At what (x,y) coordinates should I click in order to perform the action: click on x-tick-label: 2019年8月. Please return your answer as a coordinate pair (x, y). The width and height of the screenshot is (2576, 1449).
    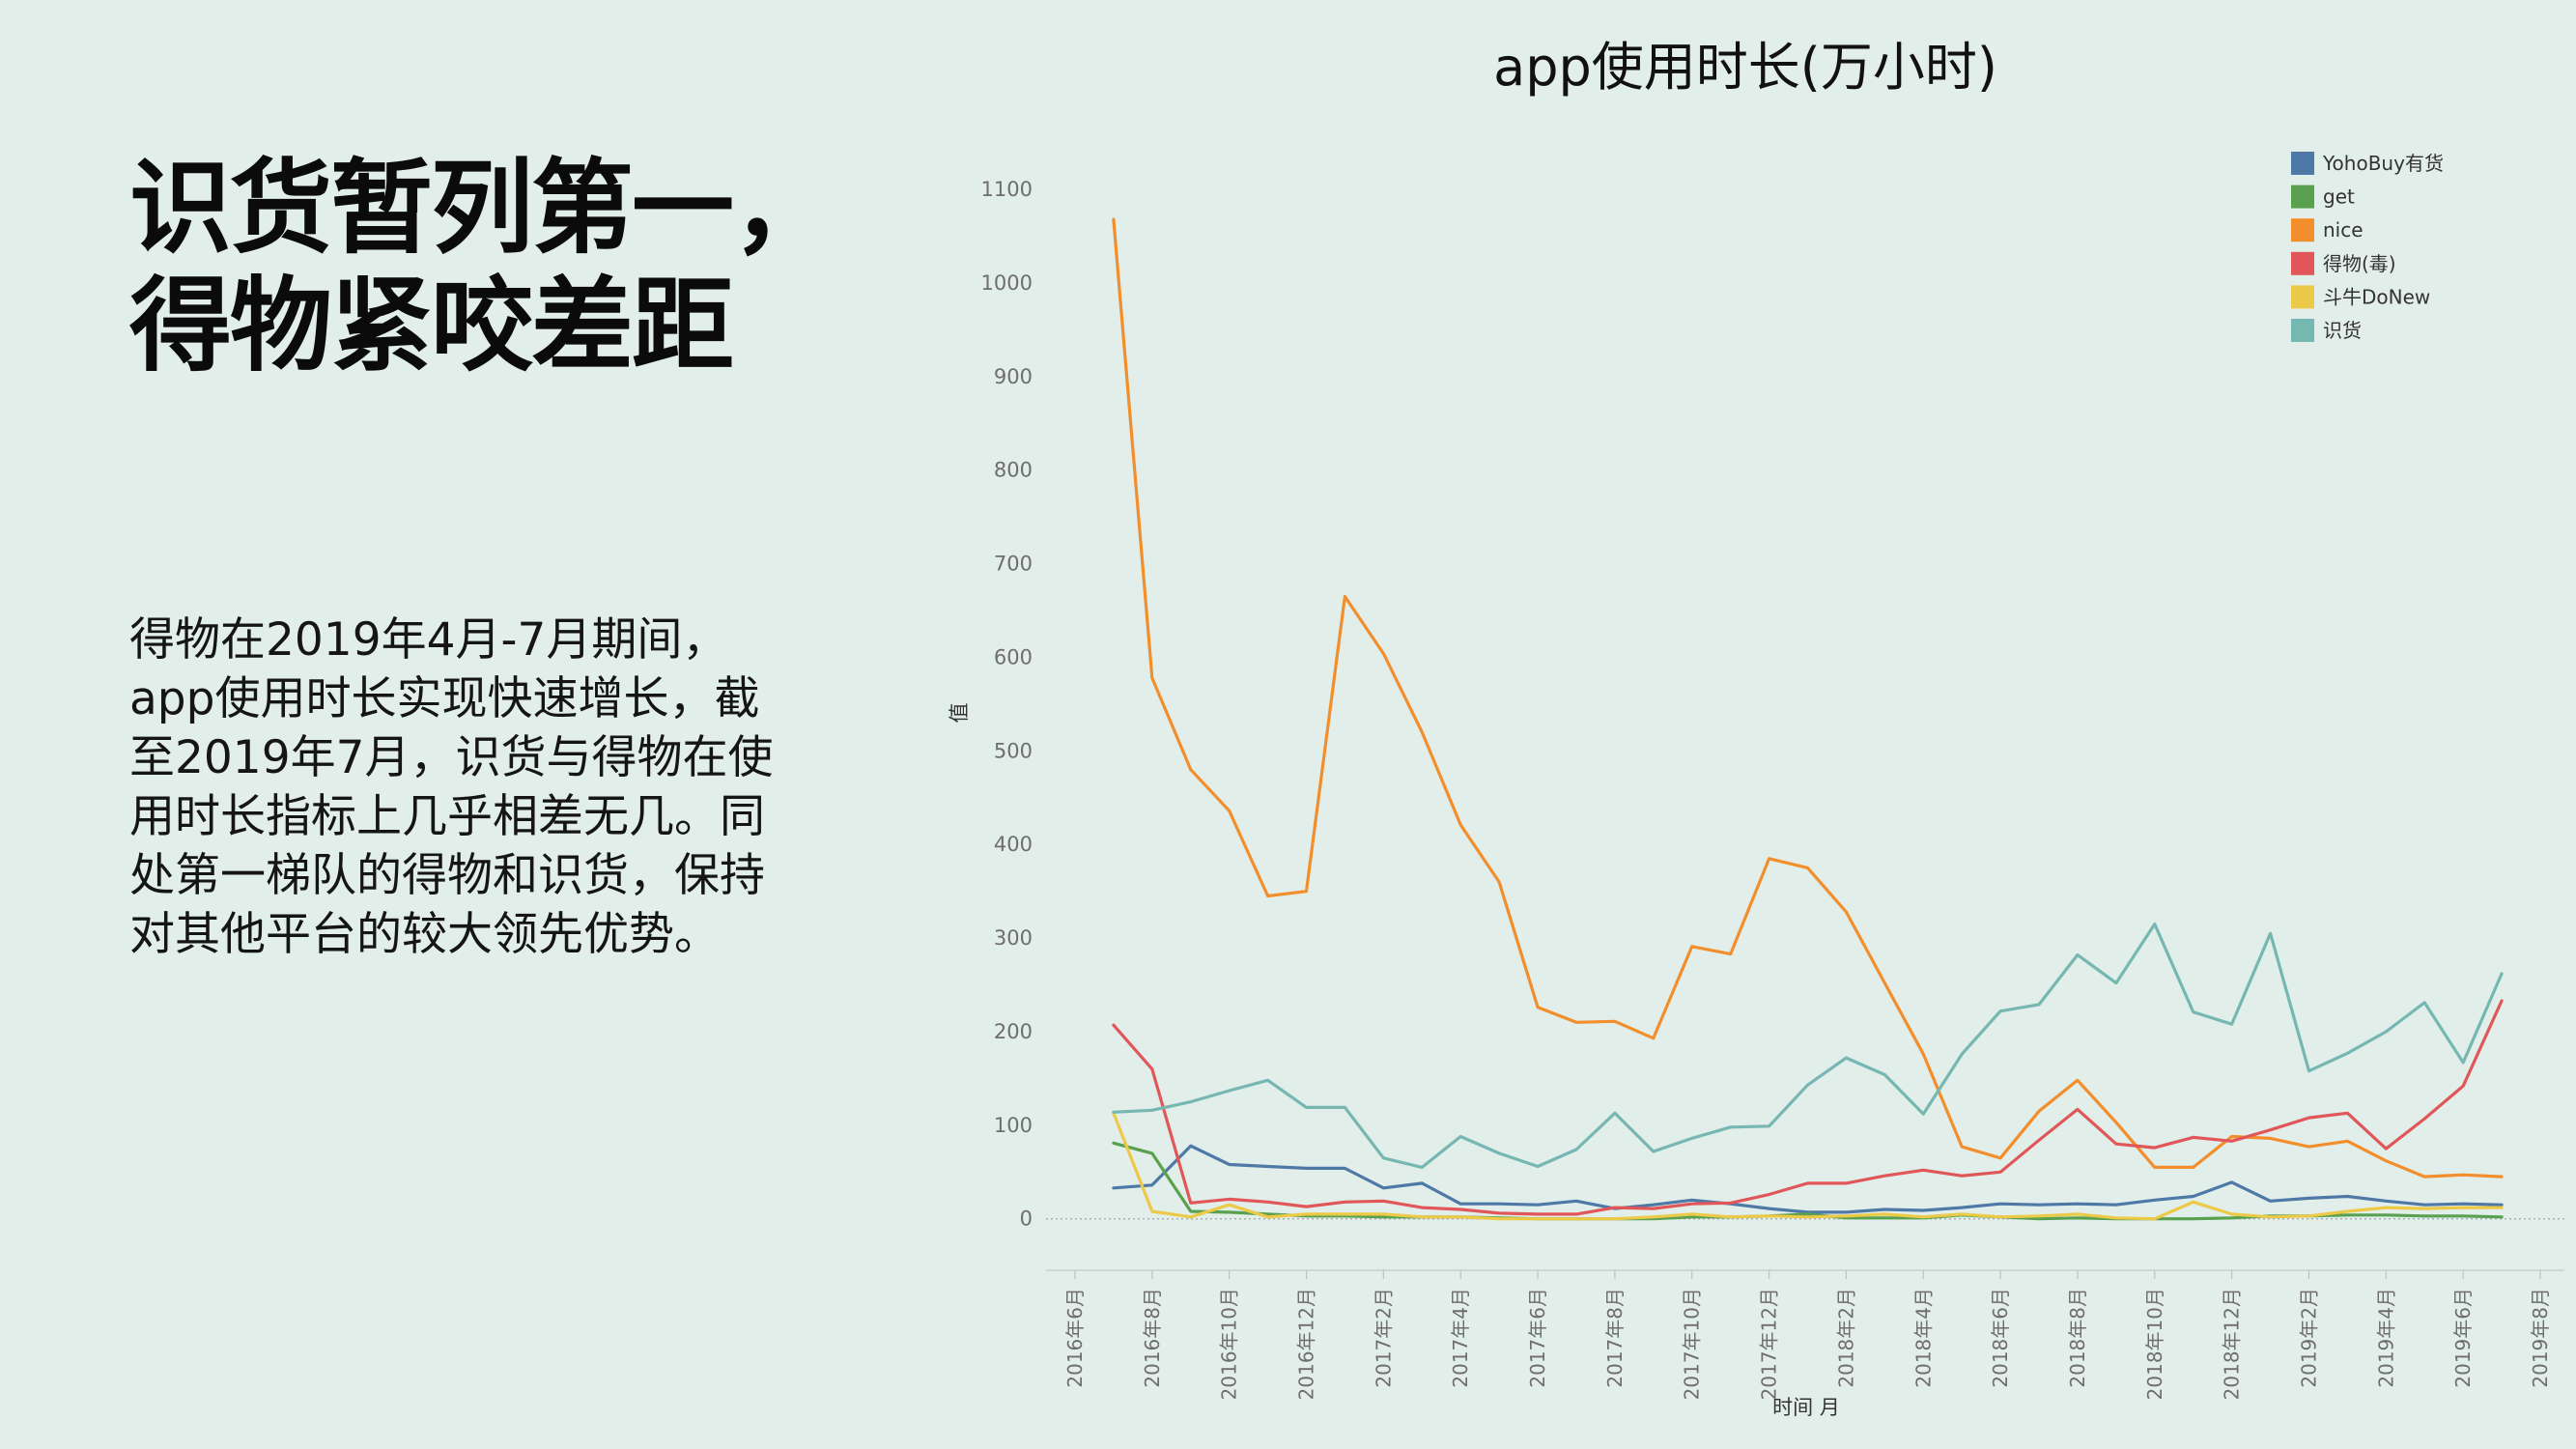
    Looking at the image, I should click on (2540, 1338).